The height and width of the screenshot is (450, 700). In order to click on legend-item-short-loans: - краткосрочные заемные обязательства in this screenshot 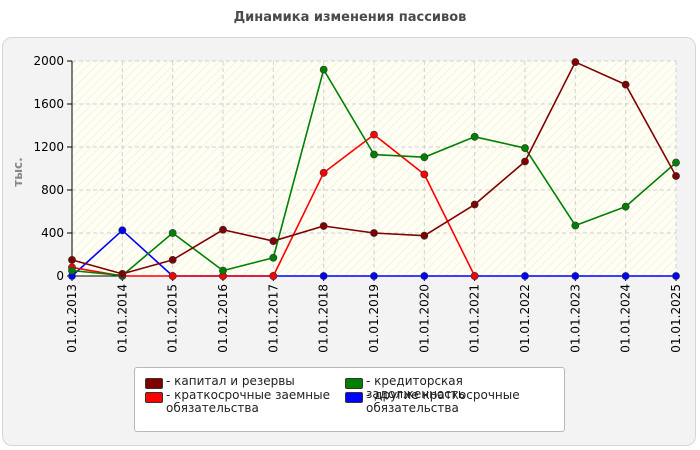, I will do `click(240, 402)`.